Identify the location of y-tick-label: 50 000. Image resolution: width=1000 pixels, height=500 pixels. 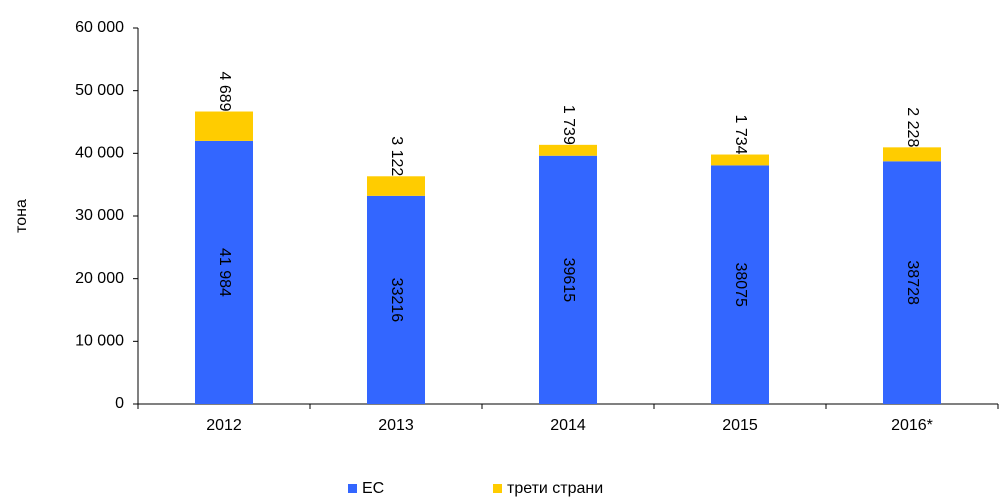
(99, 90).